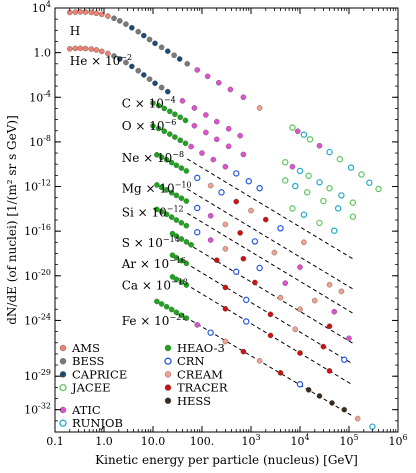 The width and height of the screenshot is (416, 473). Describe the element at coordinates (40, 96) in the screenshot. I see `y-tick-label: 10⁻⁴` at that location.